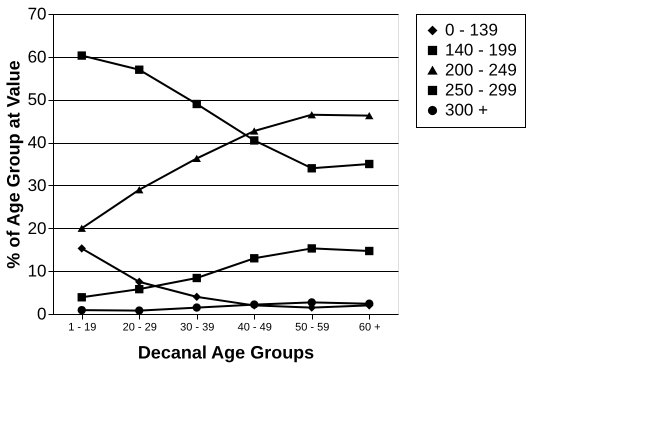  Describe the element at coordinates (37, 271) in the screenshot. I see `y-tick-label: 10` at that location.